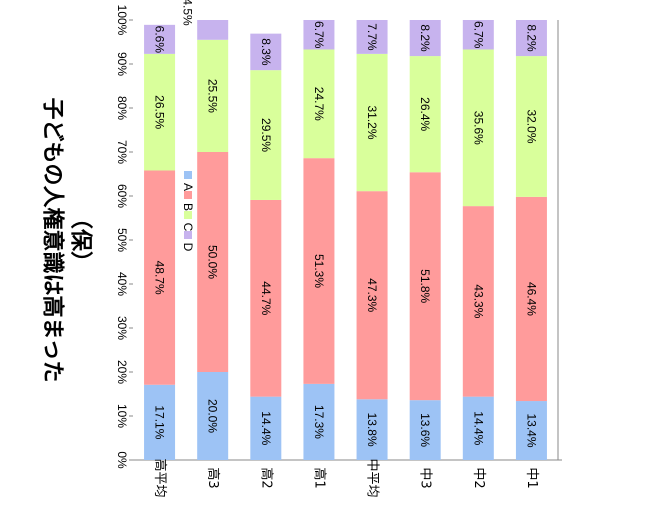  Describe the element at coordinates (188, 227) in the screenshot. I see `legend-label-c: C` at that location.